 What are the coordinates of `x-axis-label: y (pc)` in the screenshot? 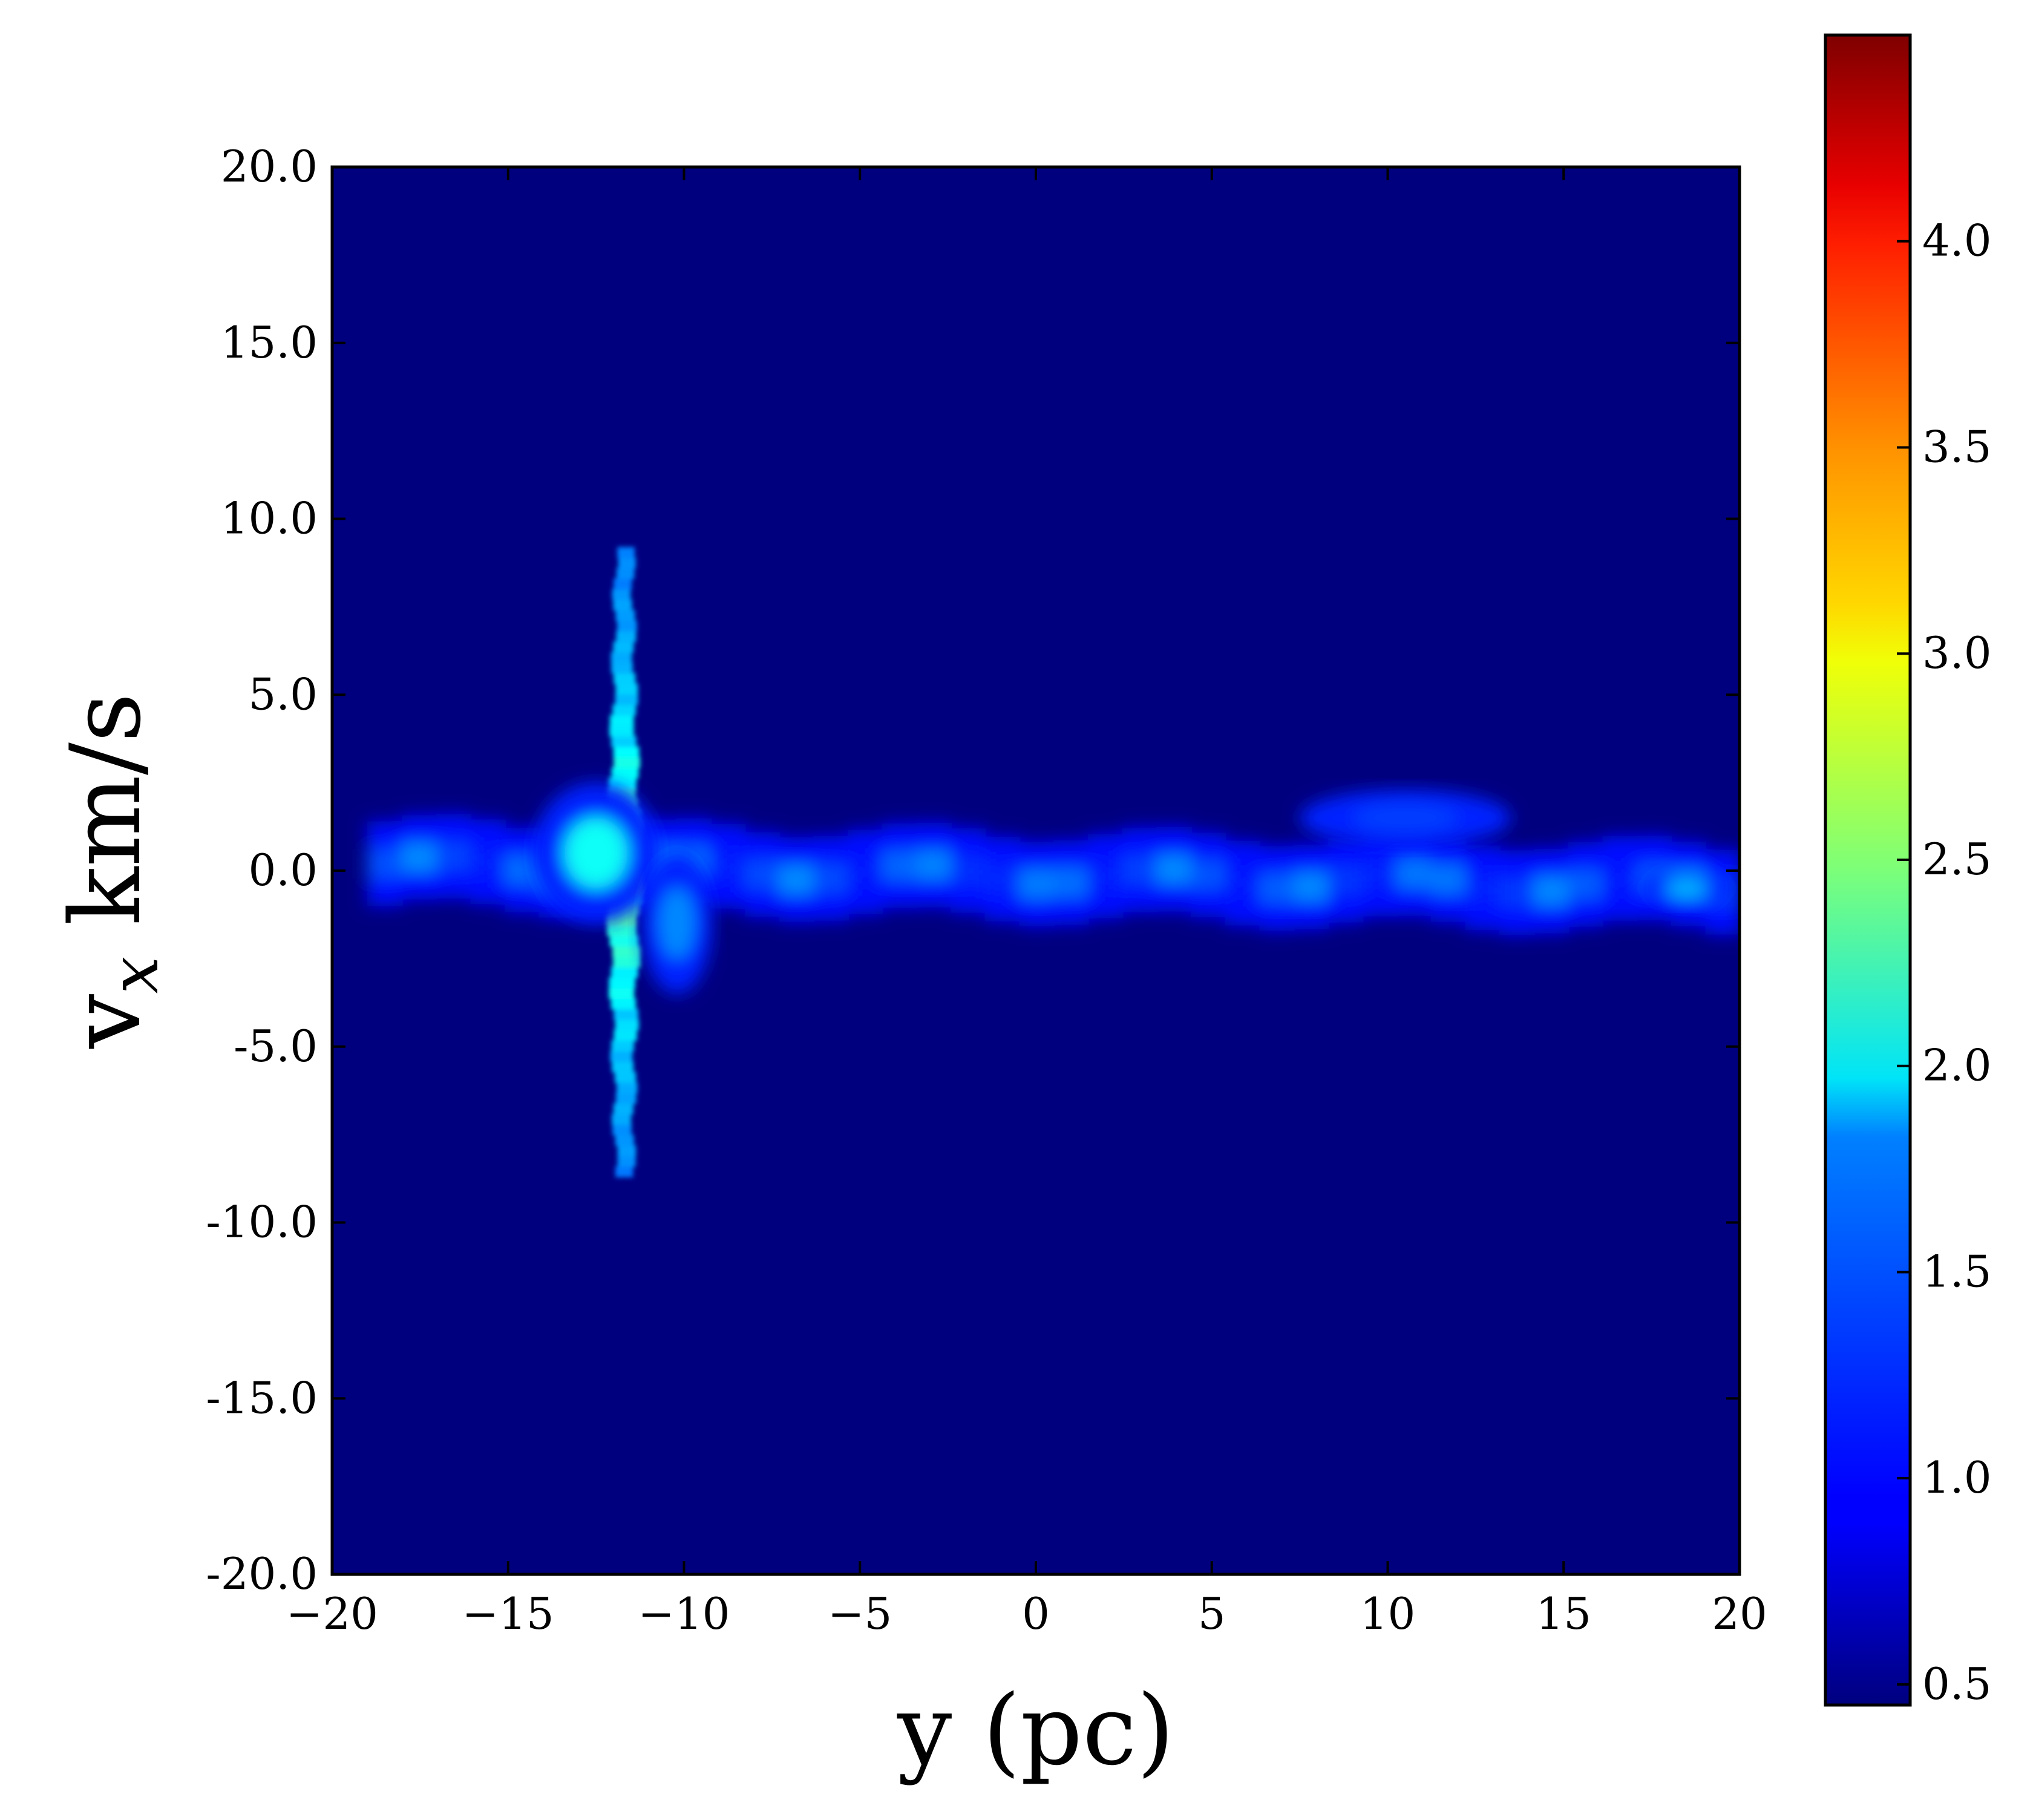 It's located at (1035, 1730).